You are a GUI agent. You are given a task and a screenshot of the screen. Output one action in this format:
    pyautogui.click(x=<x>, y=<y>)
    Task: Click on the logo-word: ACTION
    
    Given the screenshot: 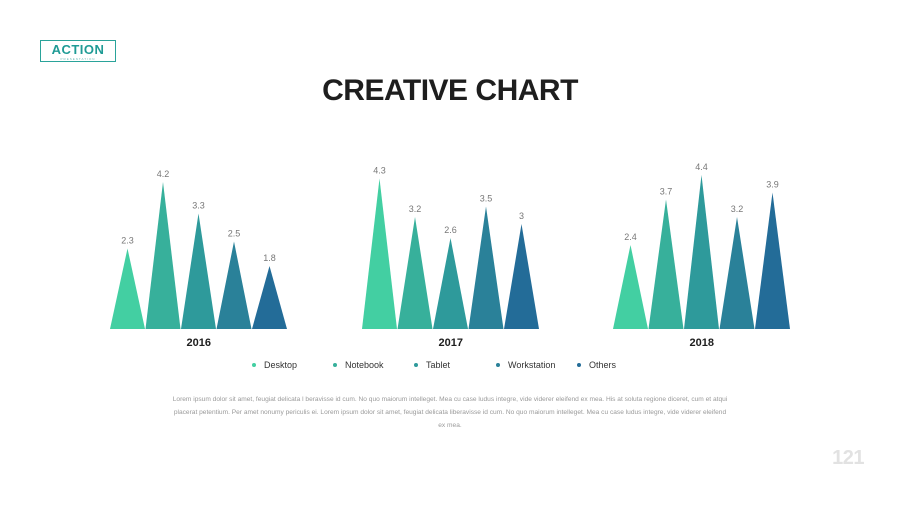 What is the action you would take?
    pyautogui.click(x=78, y=49)
    